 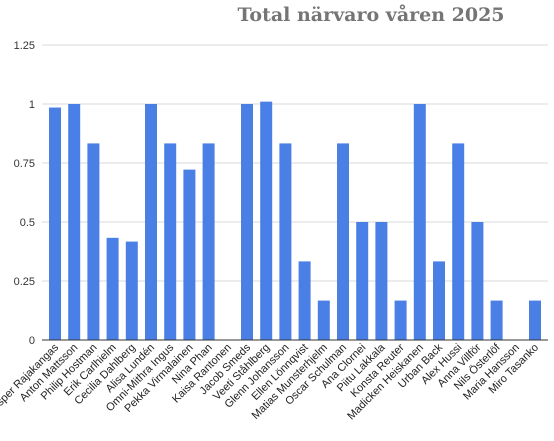 I want to click on y-tick-label: 0.75, so click(x=24, y=164).